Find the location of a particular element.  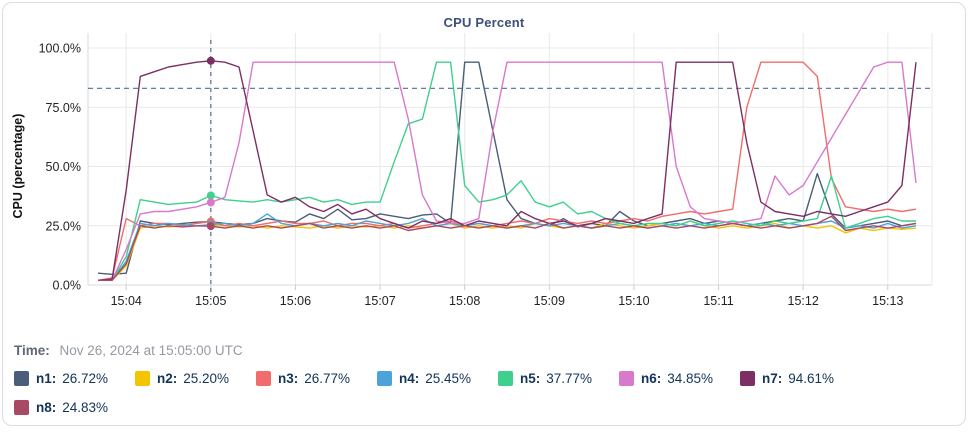

legend-color-swatch-n1 is located at coordinates (21, 378).